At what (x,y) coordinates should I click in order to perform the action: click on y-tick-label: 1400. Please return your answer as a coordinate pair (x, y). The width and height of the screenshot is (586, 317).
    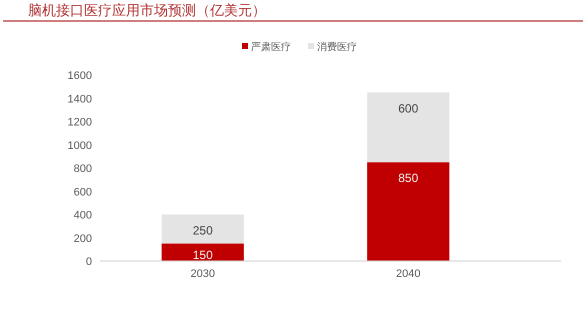
    Looking at the image, I should click on (80, 99).